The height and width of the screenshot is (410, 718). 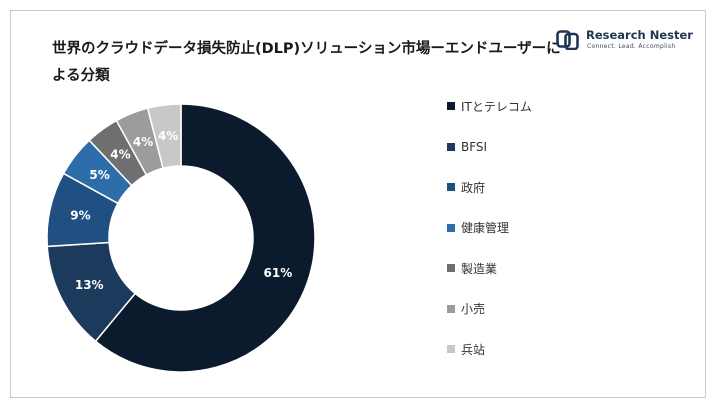 I want to click on legend-label: 健康管理, so click(x=485, y=228).